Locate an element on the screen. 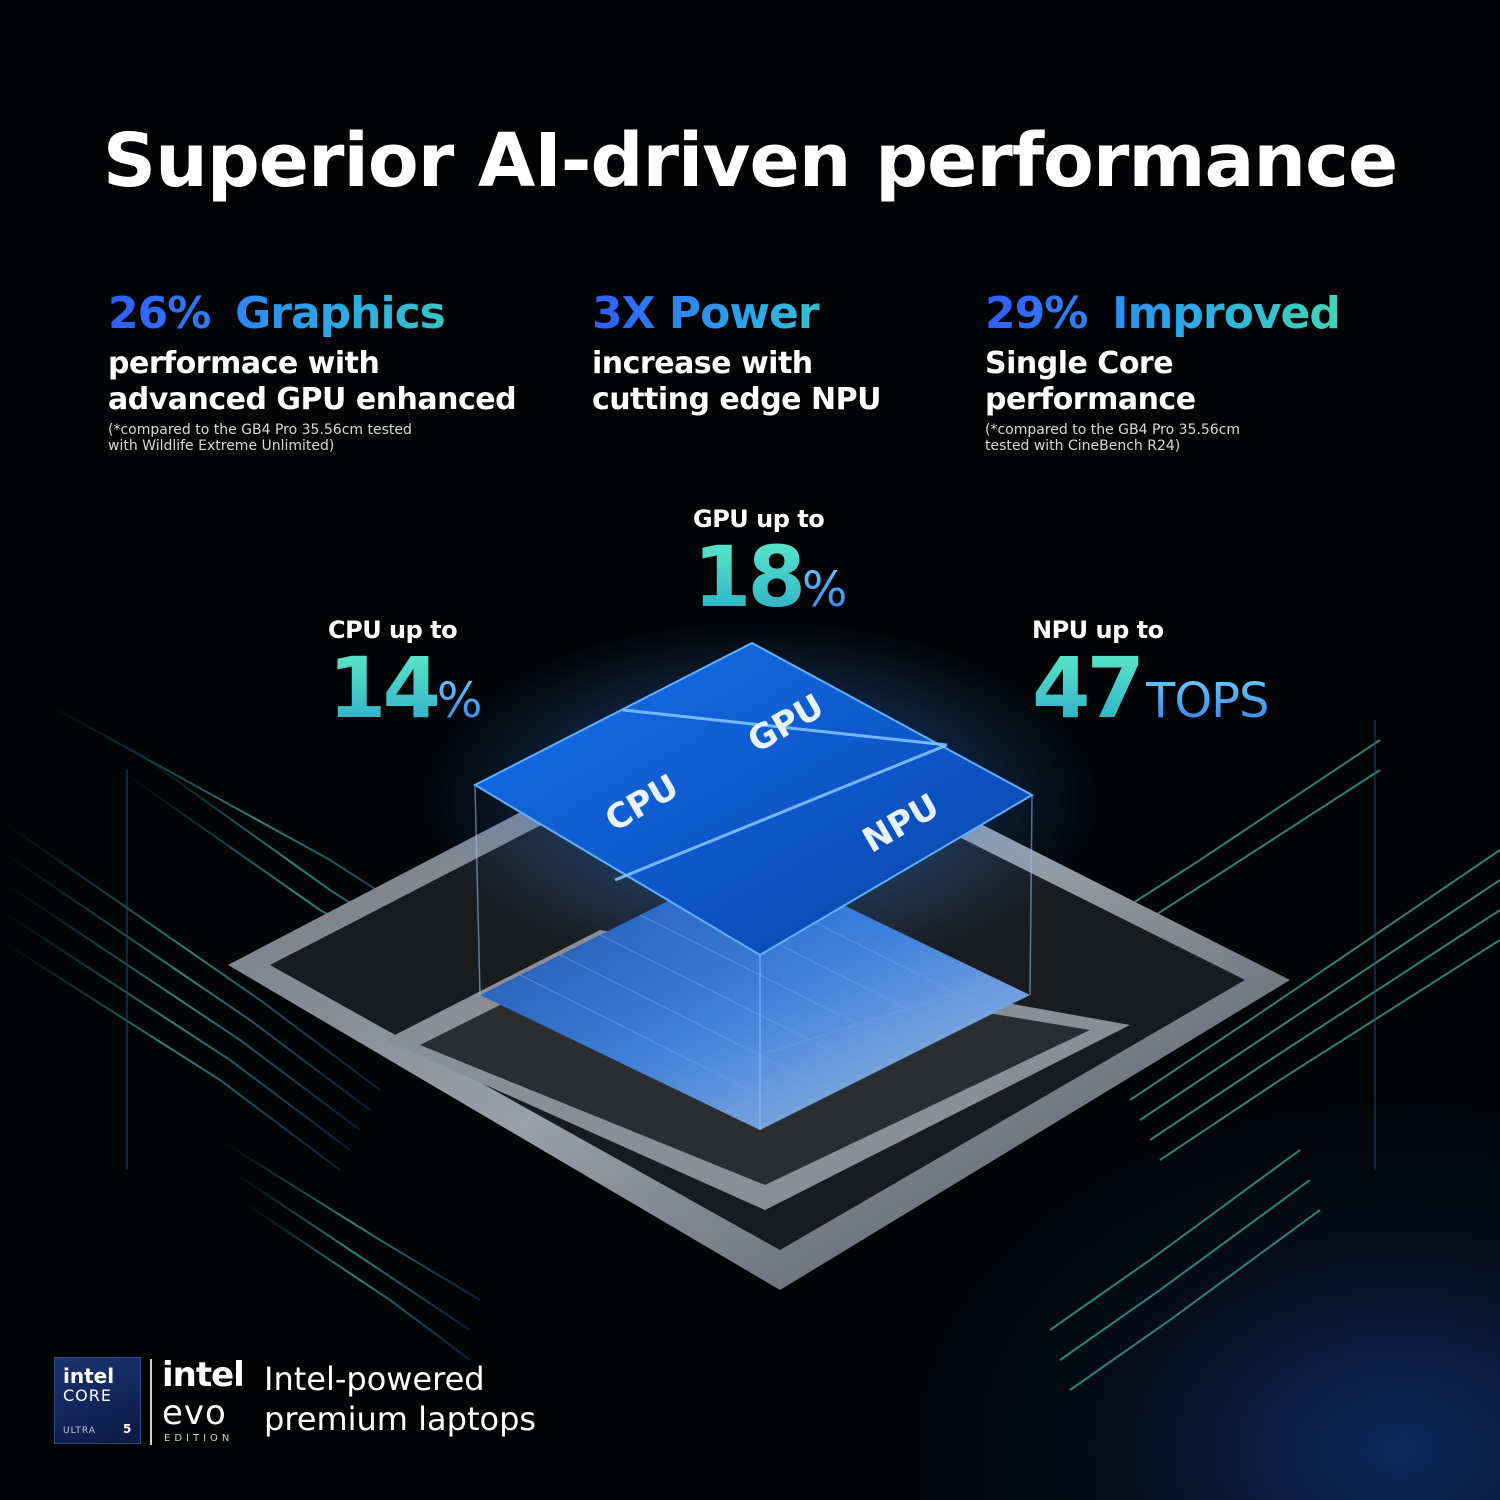 The image size is (1500, 1500). intel-core-ultra-badge: intel CORE ULTRA 5 is located at coordinates (97, 1400).